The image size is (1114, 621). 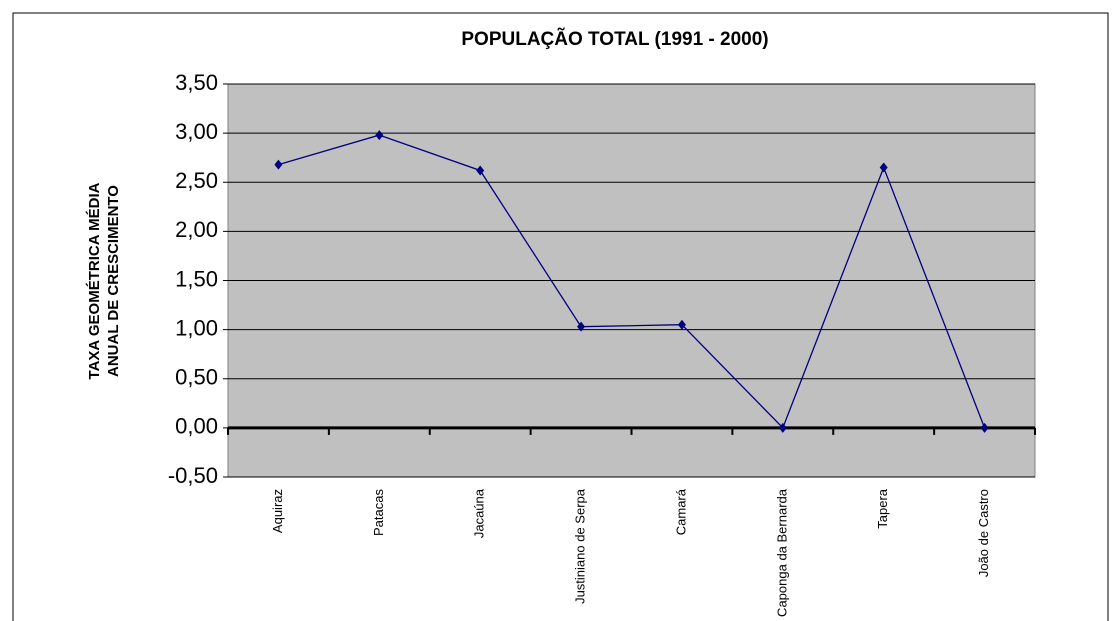 What do you see at coordinates (196, 377) in the screenshot?
I see `y-tick-label: 0,50` at bounding box center [196, 377].